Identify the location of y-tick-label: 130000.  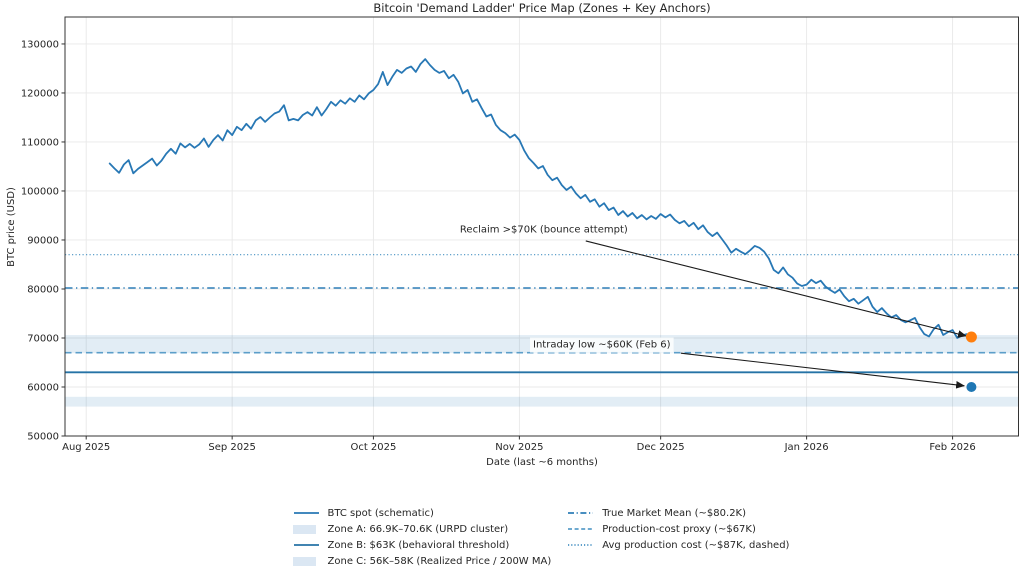
(40, 44).